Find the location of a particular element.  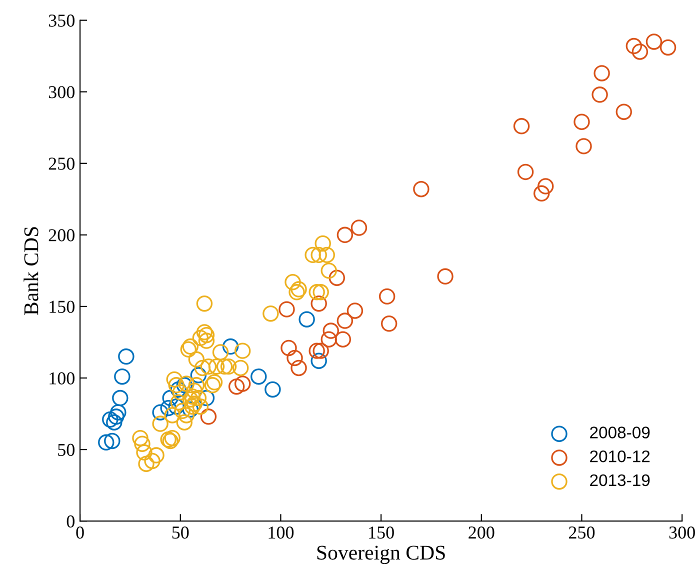

y-tick-label: 300 is located at coordinates (61, 92).